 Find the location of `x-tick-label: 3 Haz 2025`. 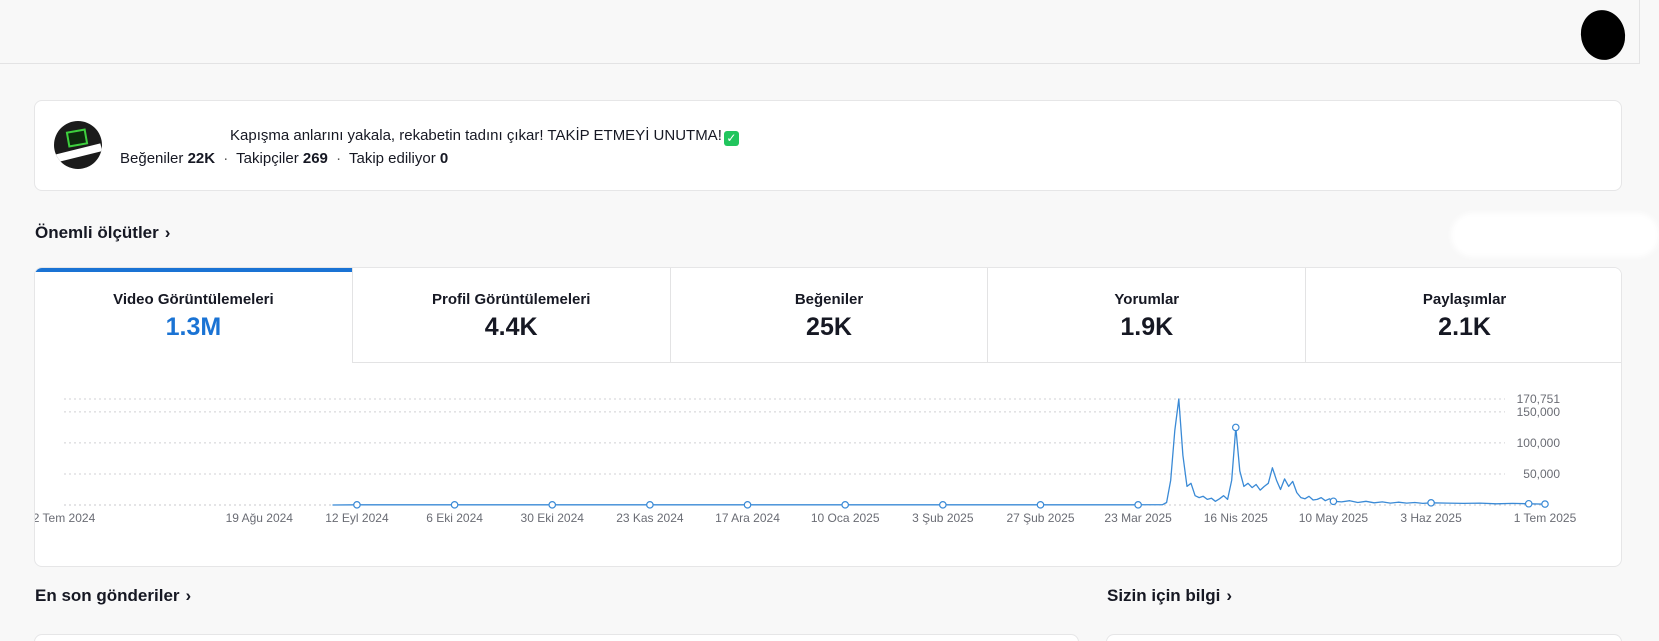

x-tick-label: 3 Haz 2025 is located at coordinates (1431, 518).